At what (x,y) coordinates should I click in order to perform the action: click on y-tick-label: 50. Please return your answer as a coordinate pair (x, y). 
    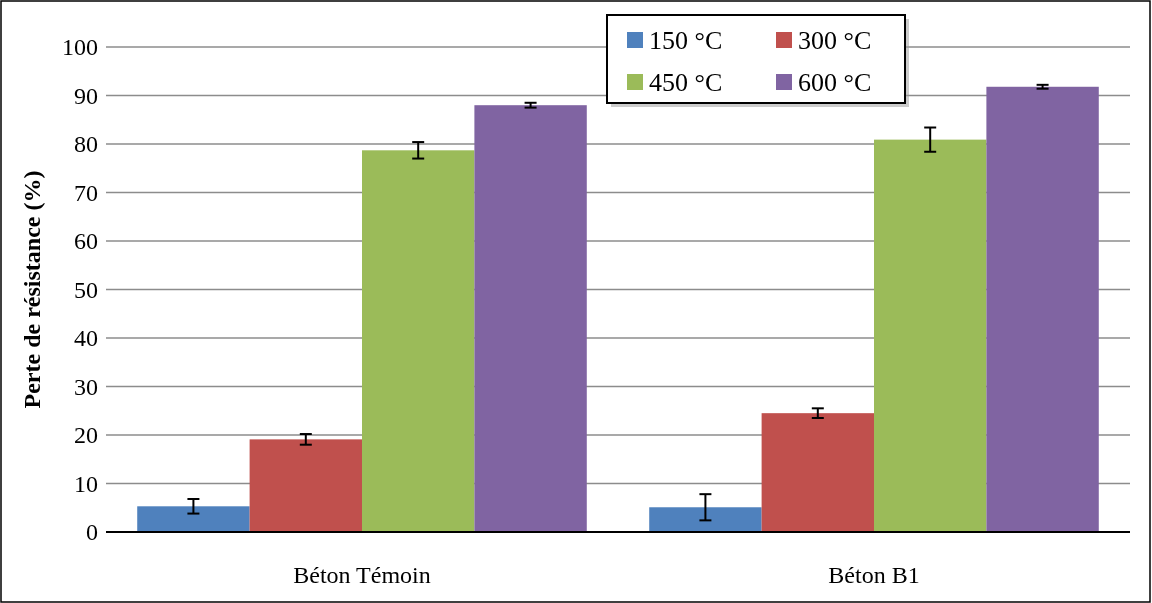
    Looking at the image, I should click on (86, 289).